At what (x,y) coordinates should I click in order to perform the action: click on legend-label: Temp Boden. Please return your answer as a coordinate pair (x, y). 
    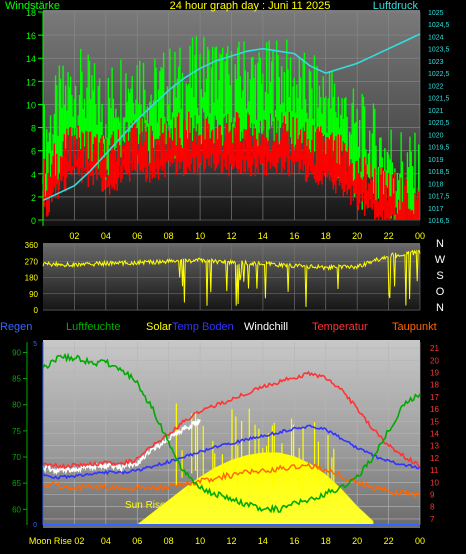
    Looking at the image, I should click on (203, 327).